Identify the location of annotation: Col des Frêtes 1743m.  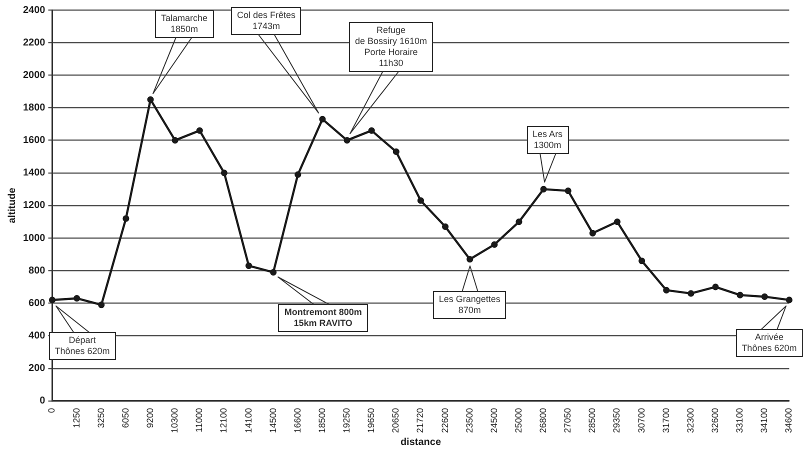
(266, 21).